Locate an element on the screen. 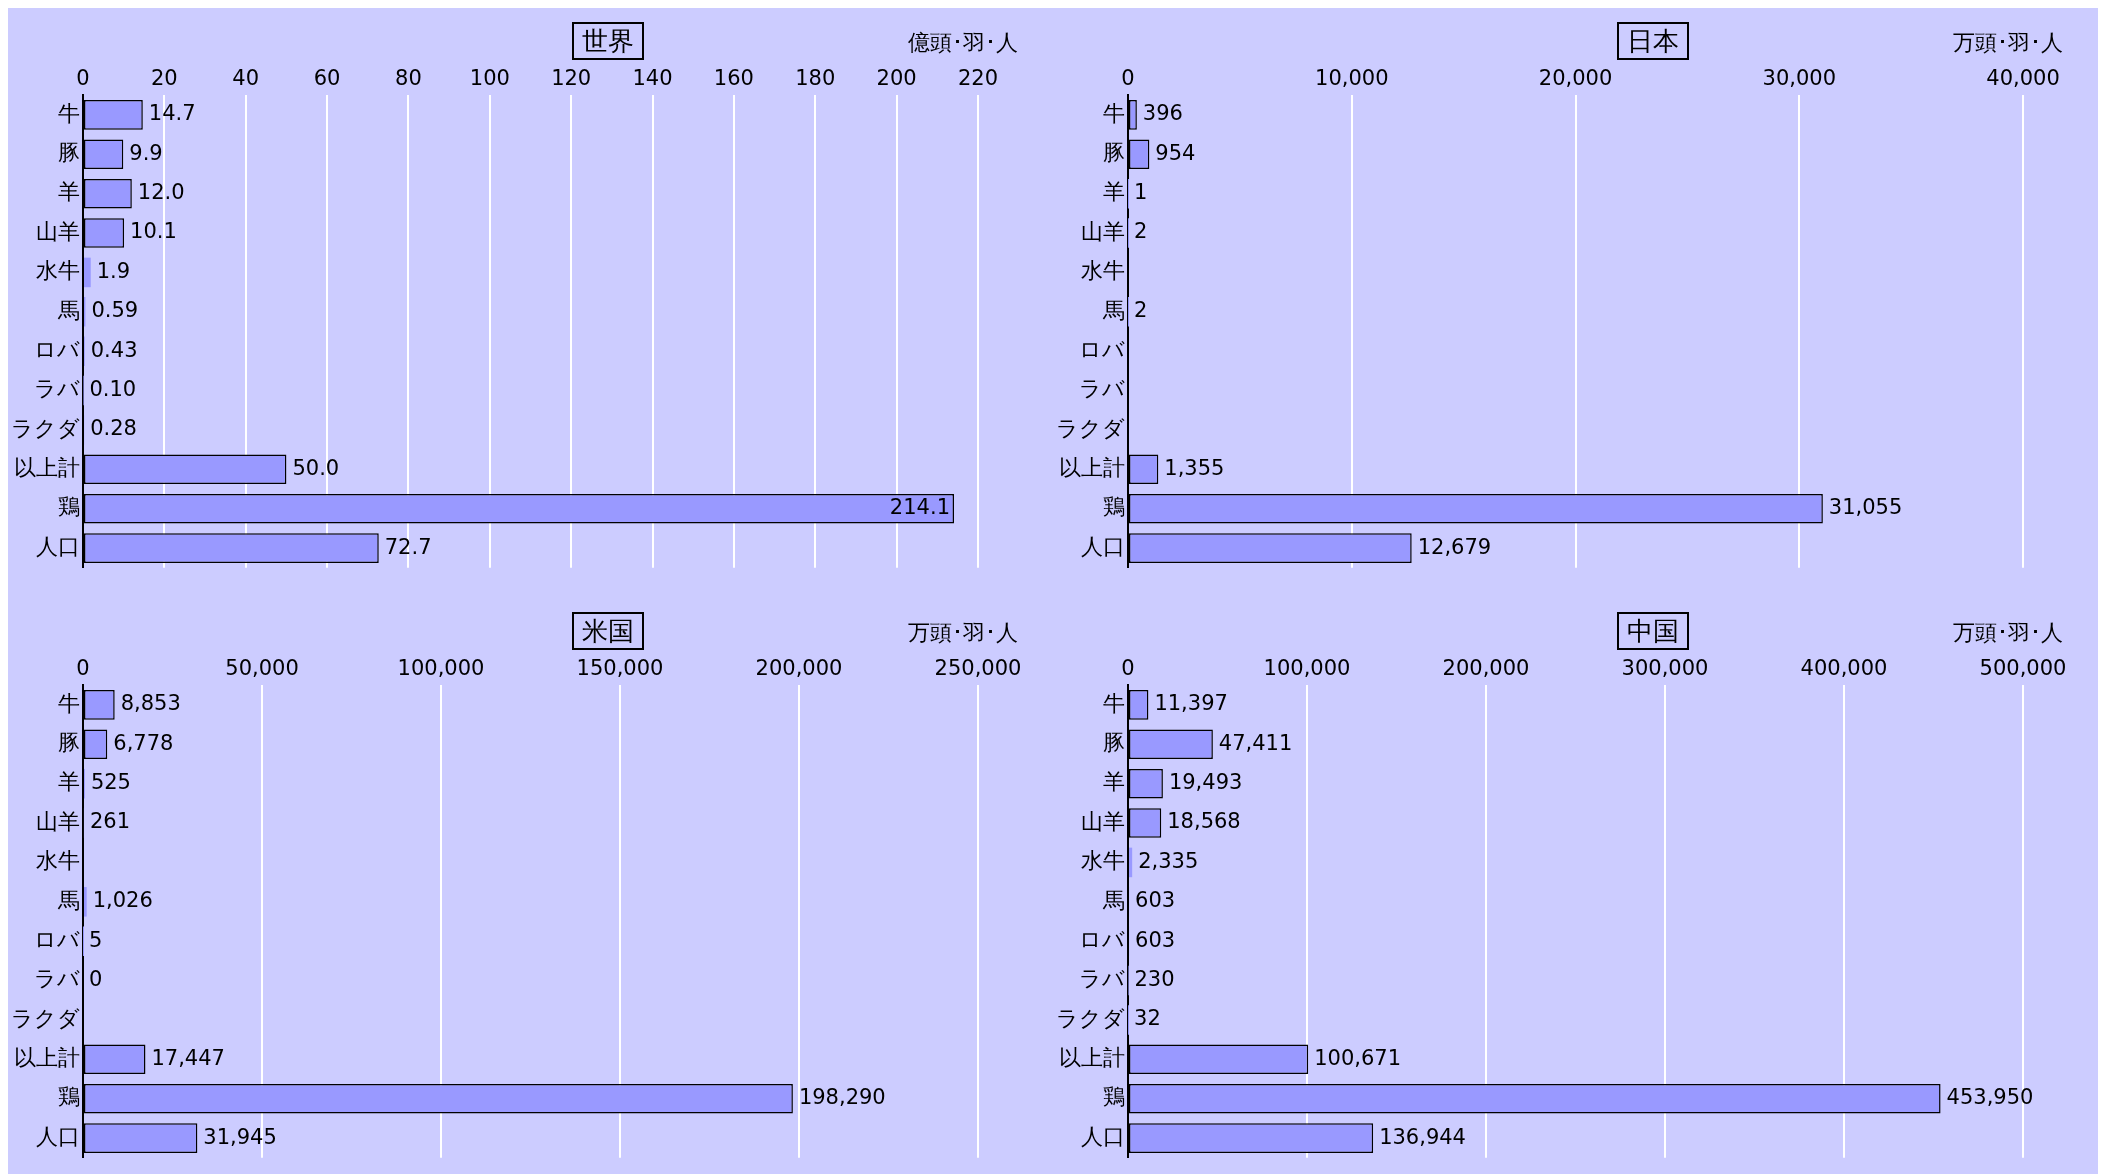  data-label: 6,778 is located at coordinates (143, 742).